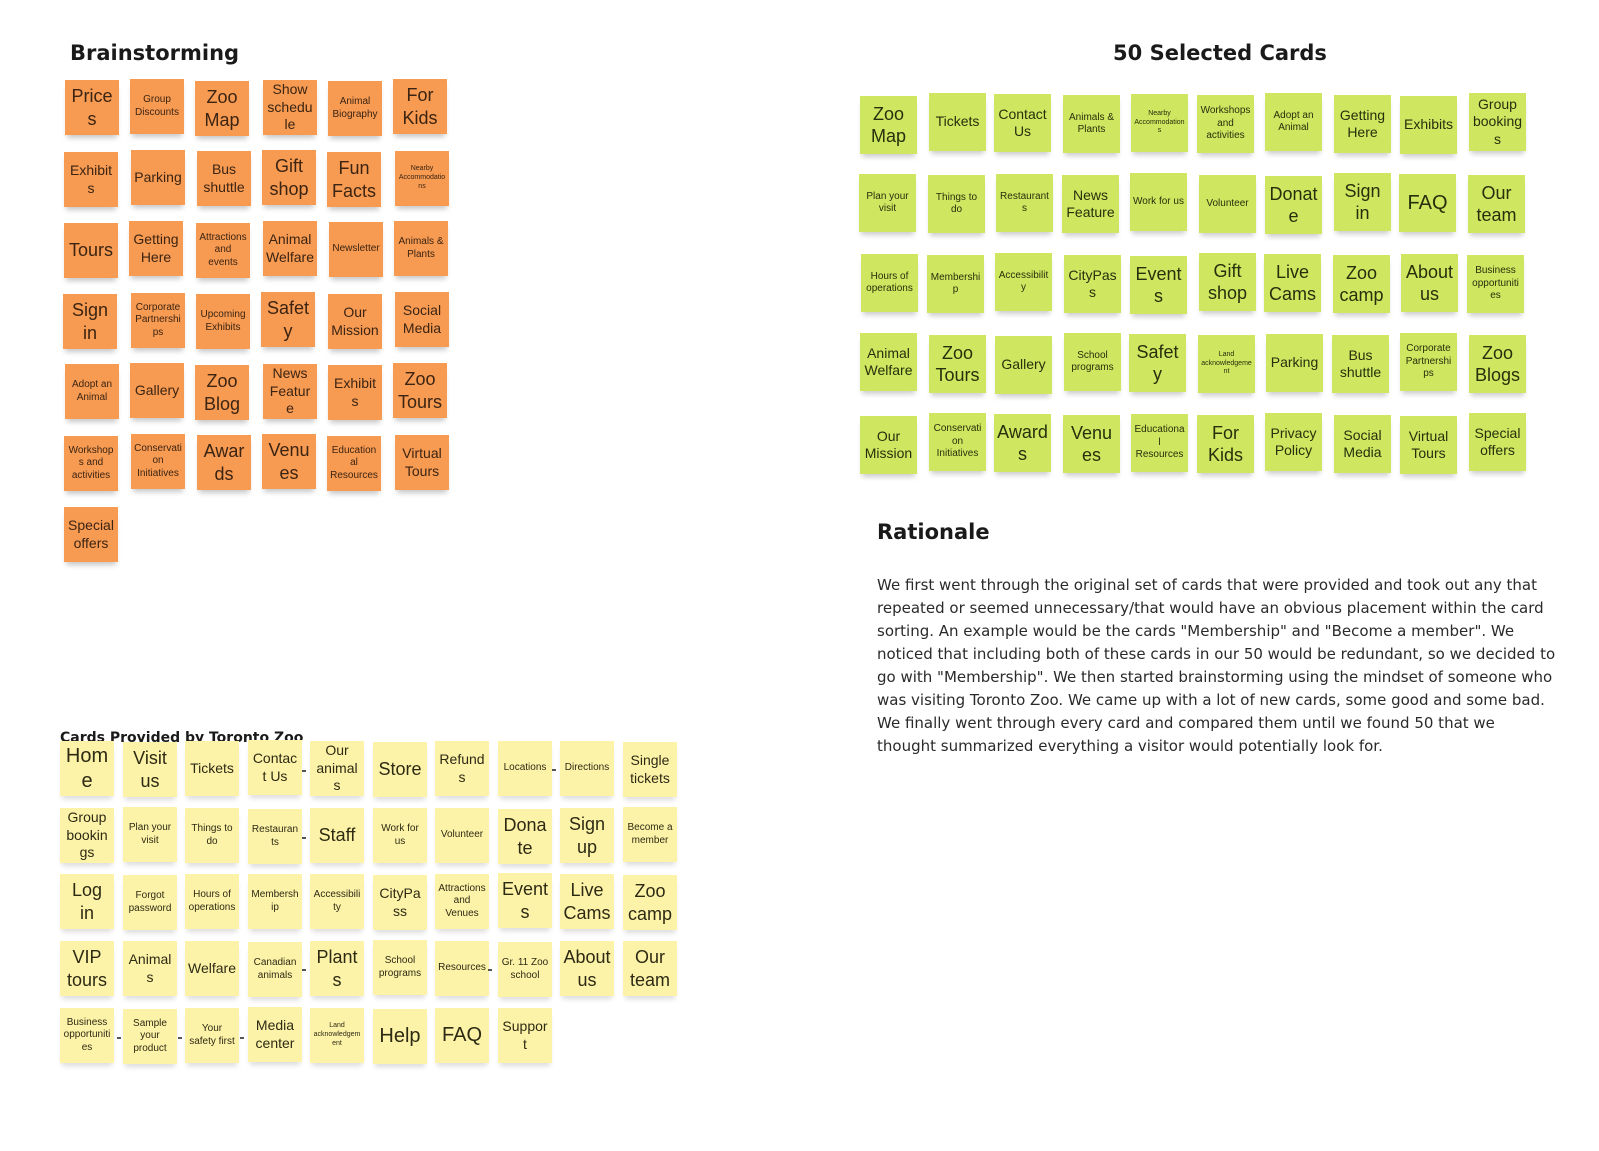 This screenshot has width=1599, height=1151. Describe the element at coordinates (1292, 283) in the screenshot. I see `selected-card-live-cams: Live Cams` at that location.